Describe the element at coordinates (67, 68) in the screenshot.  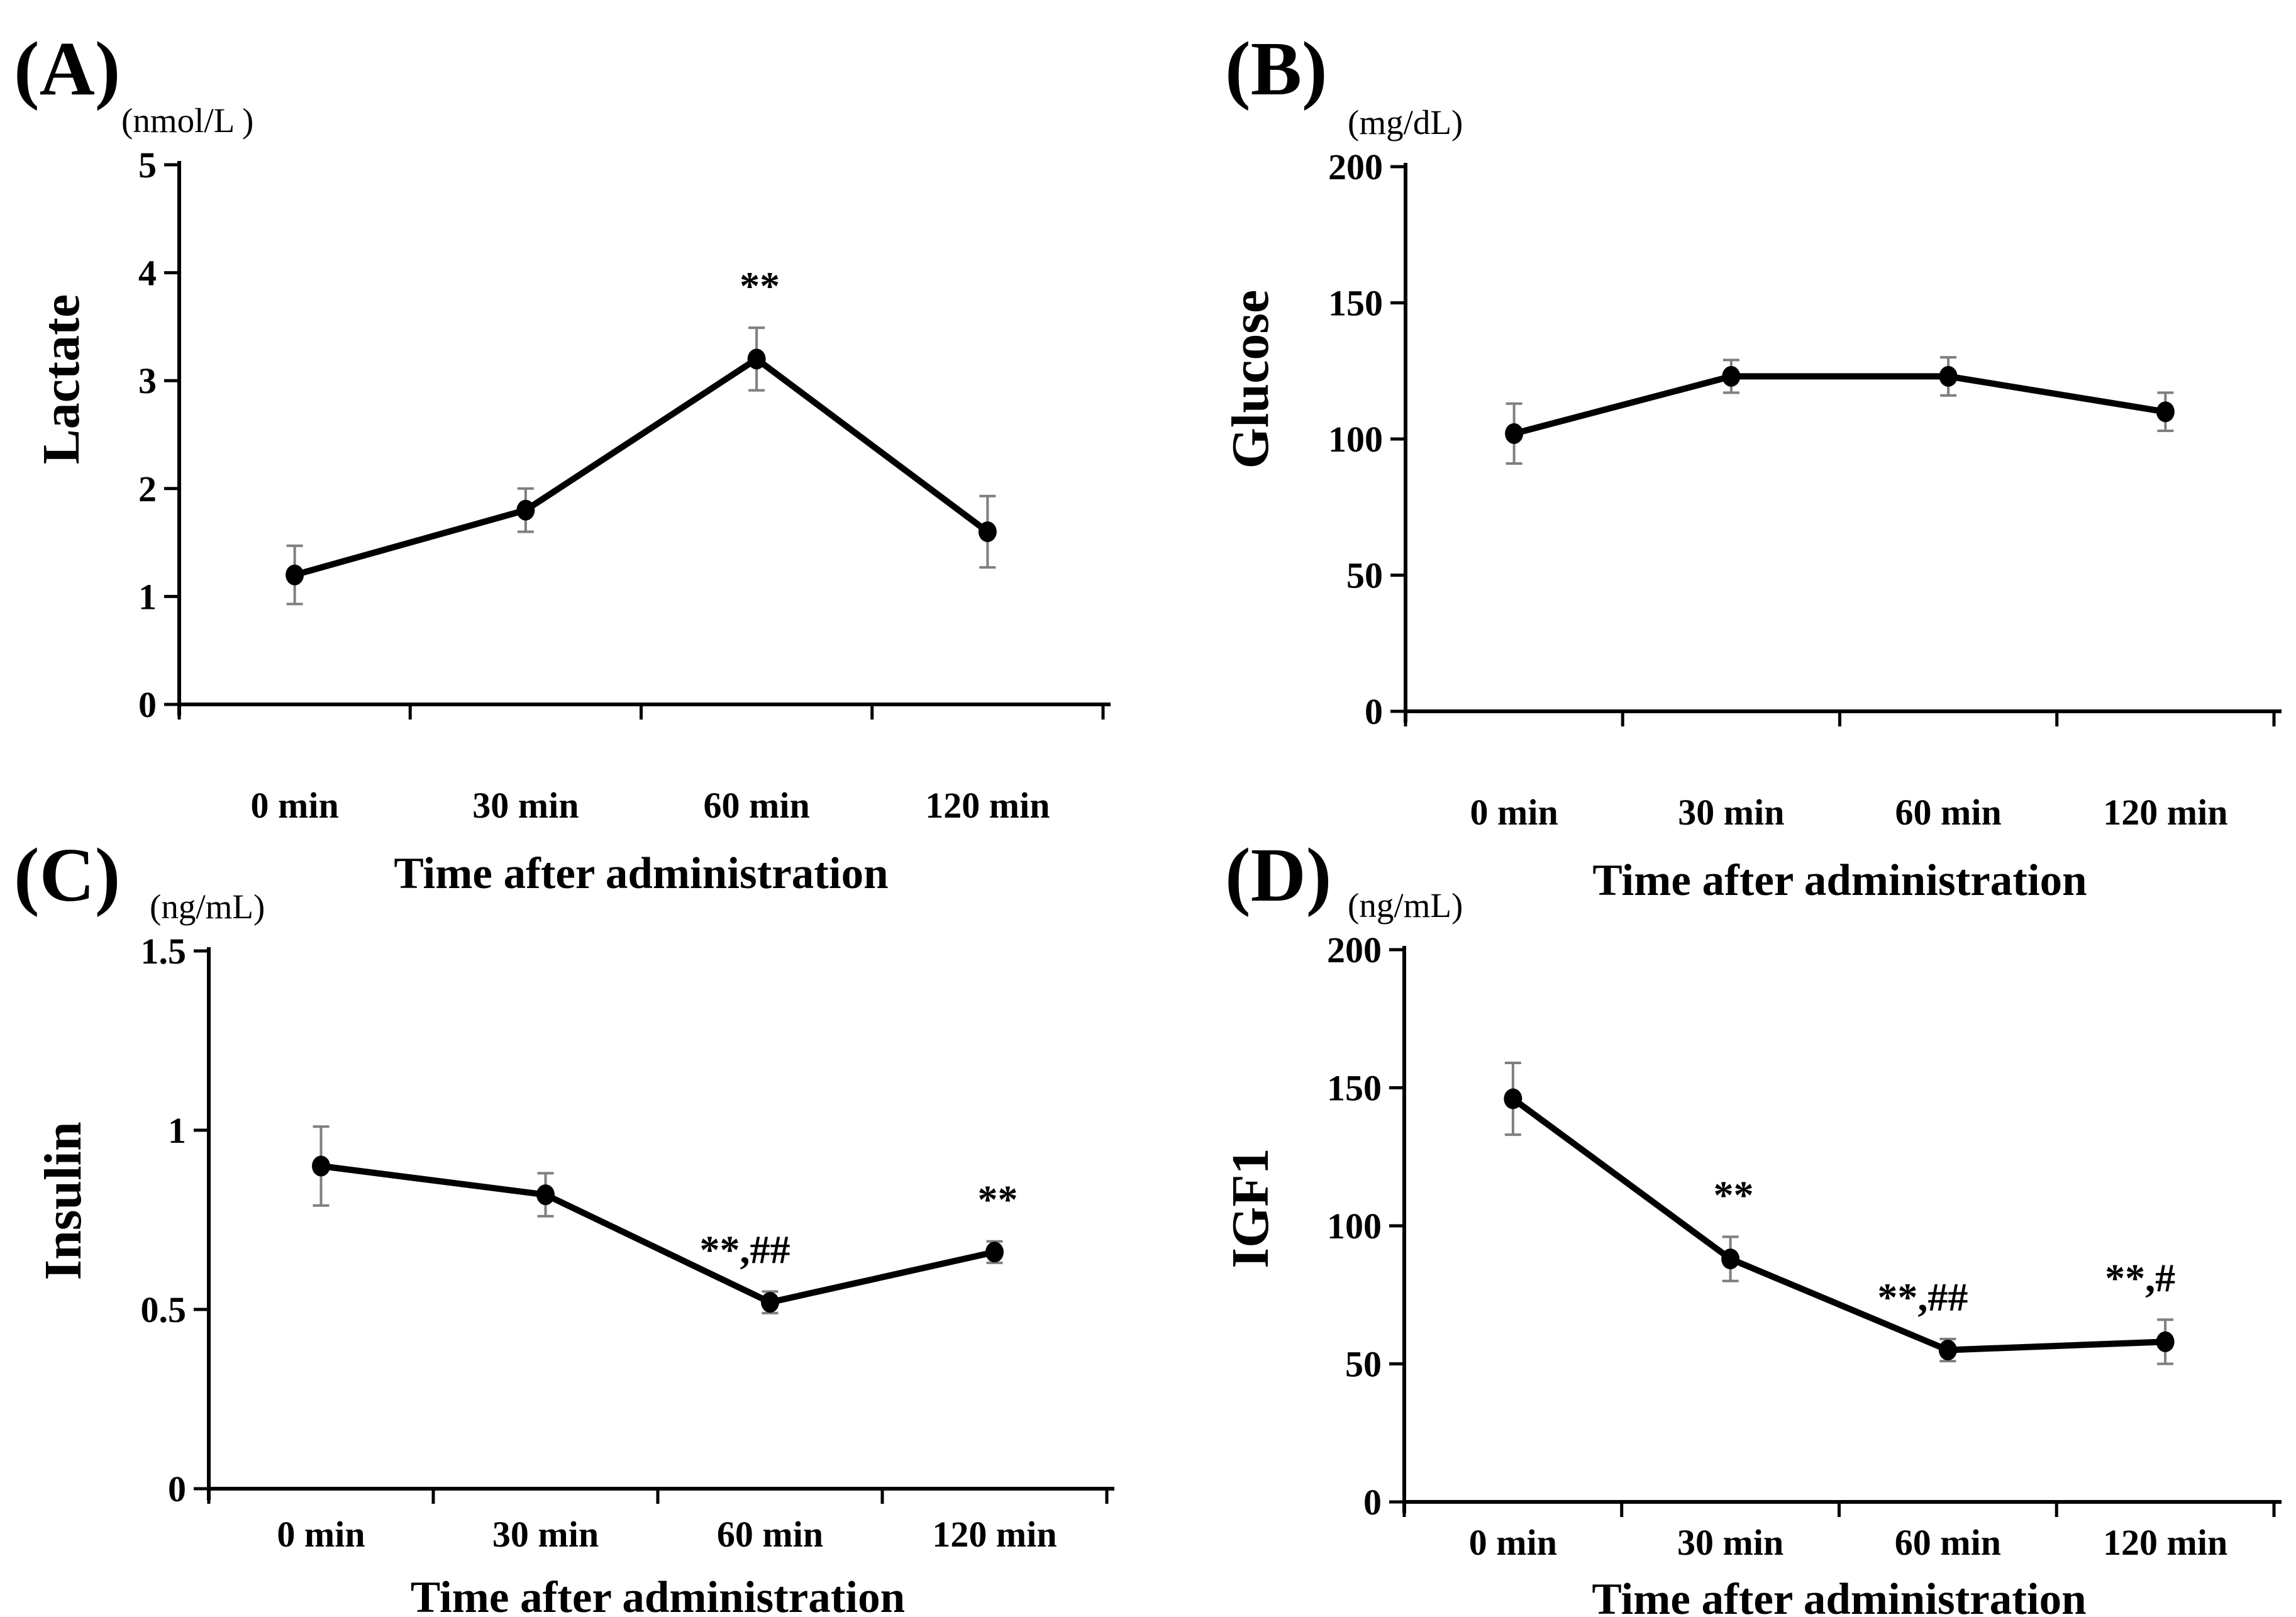
I see `panel-letter: (A)` at that location.